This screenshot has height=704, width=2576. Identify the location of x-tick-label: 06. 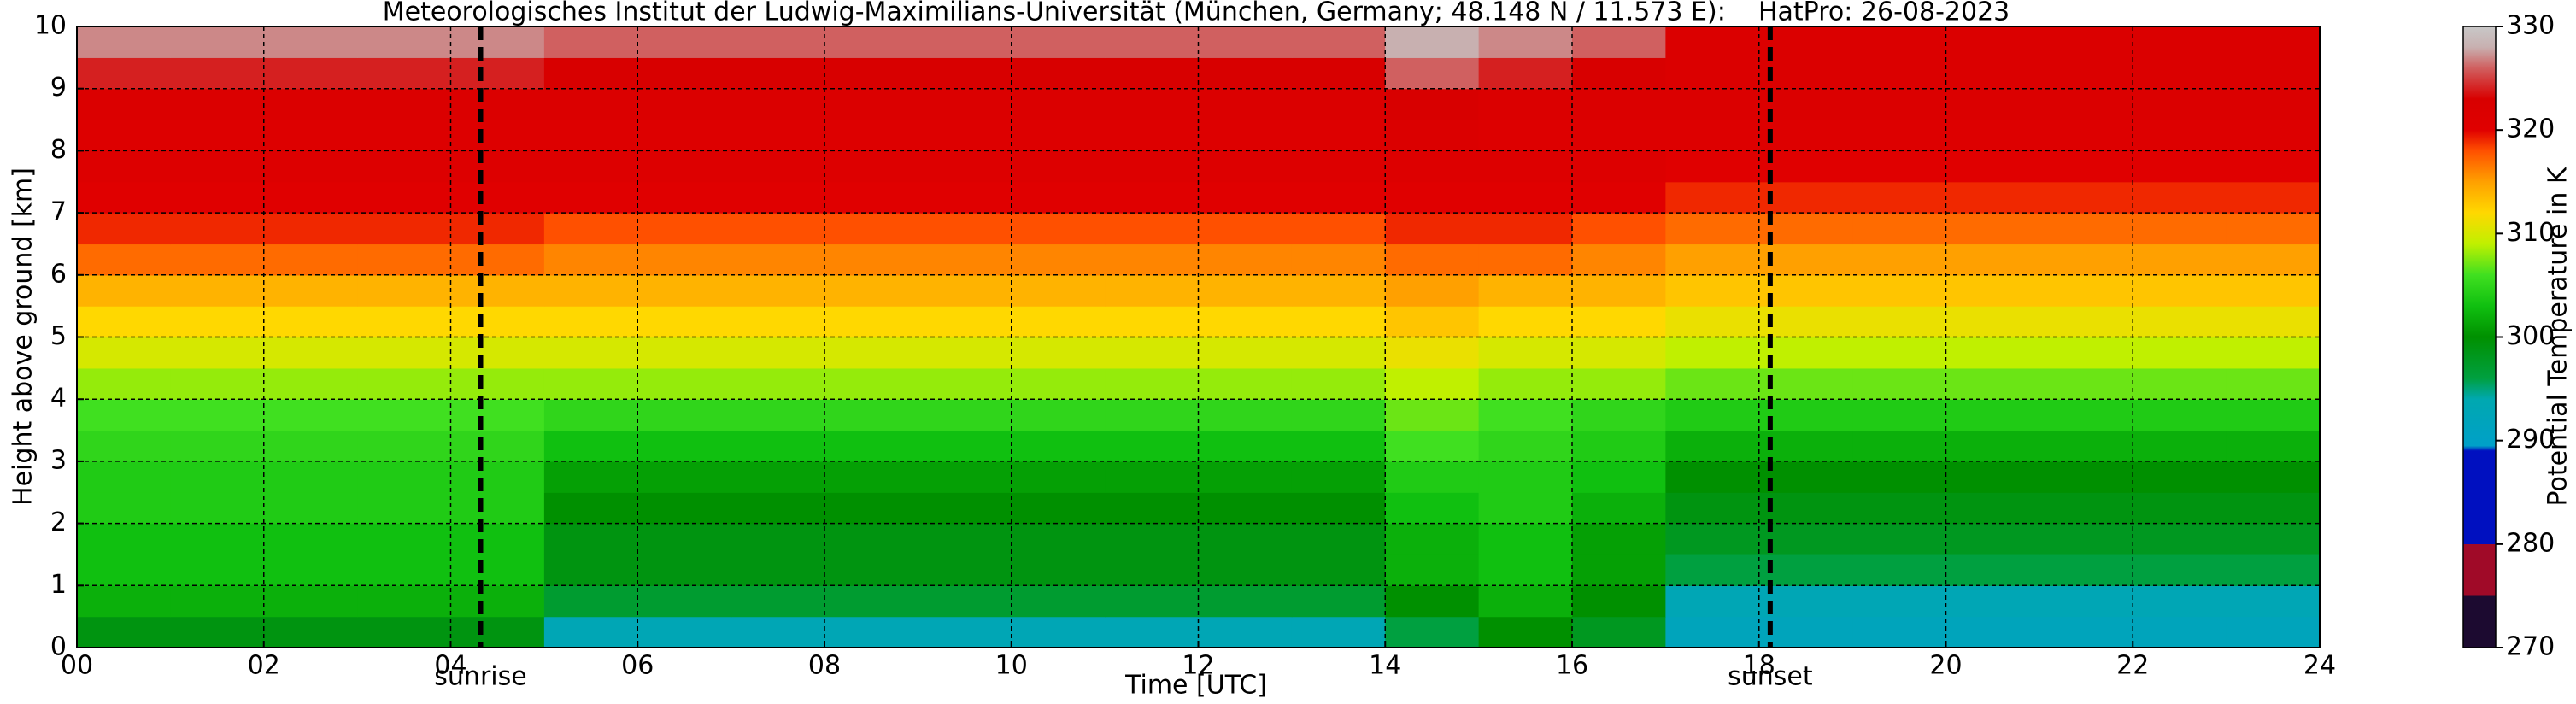
(637, 666).